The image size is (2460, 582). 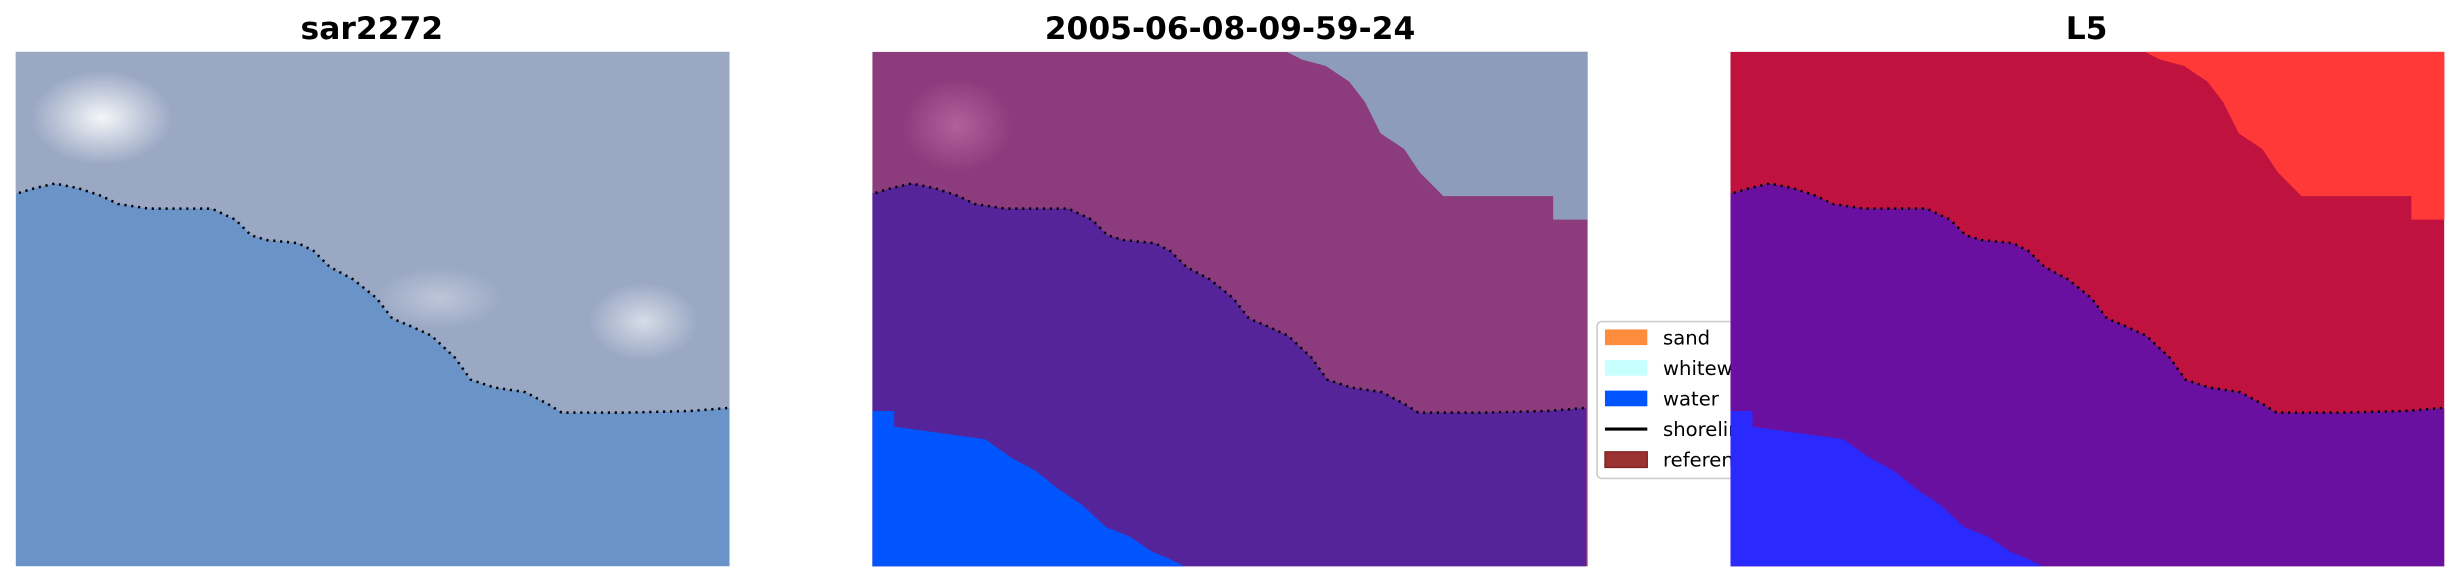 What do you see at coordinates (1230, 29) in the screenshot?
I see `panel-title-2: 2005-06-08-09-59-24` at bounding box center [1230, 29].